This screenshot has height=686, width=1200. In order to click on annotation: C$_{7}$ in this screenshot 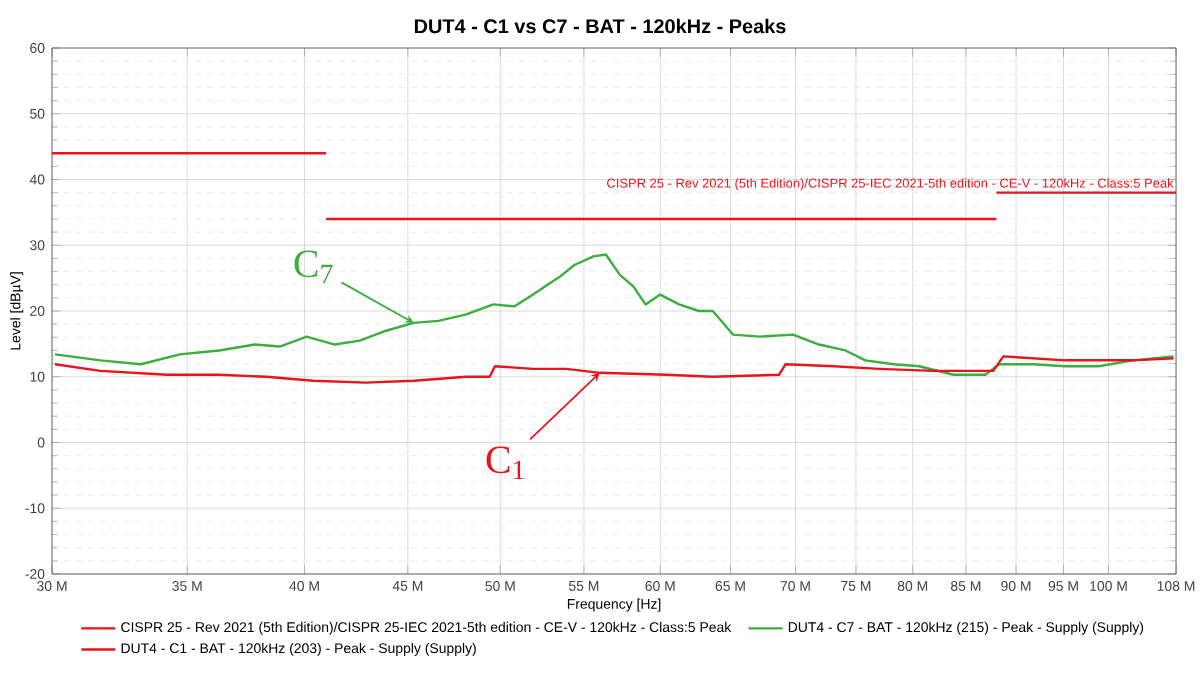, I will do `click(313, 267)`.